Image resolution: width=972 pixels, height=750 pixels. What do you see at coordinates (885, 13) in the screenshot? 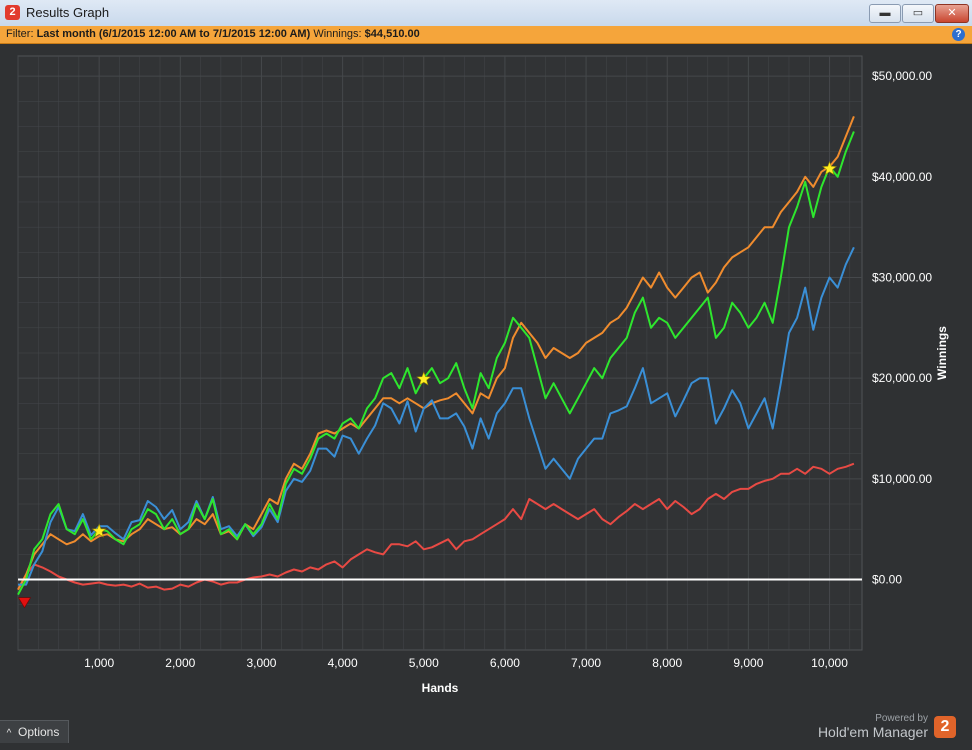
I see `minimize-button: ▬` at bounding box center [885, 13].